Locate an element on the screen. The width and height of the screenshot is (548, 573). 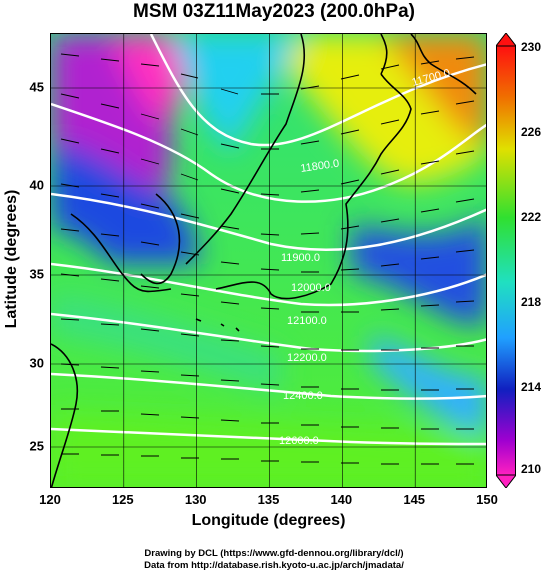
y-tick-label: 40 is located at coordinates (36, 185).